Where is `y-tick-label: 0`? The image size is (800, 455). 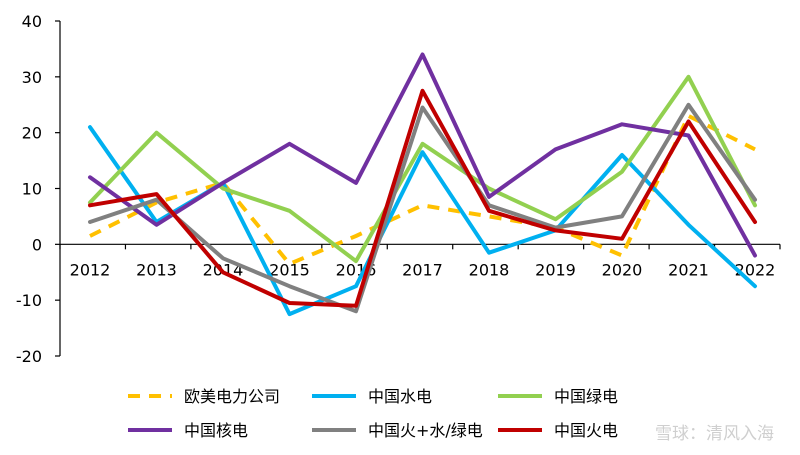 y-tick-label: 0 is located at coordinates (37, 244).